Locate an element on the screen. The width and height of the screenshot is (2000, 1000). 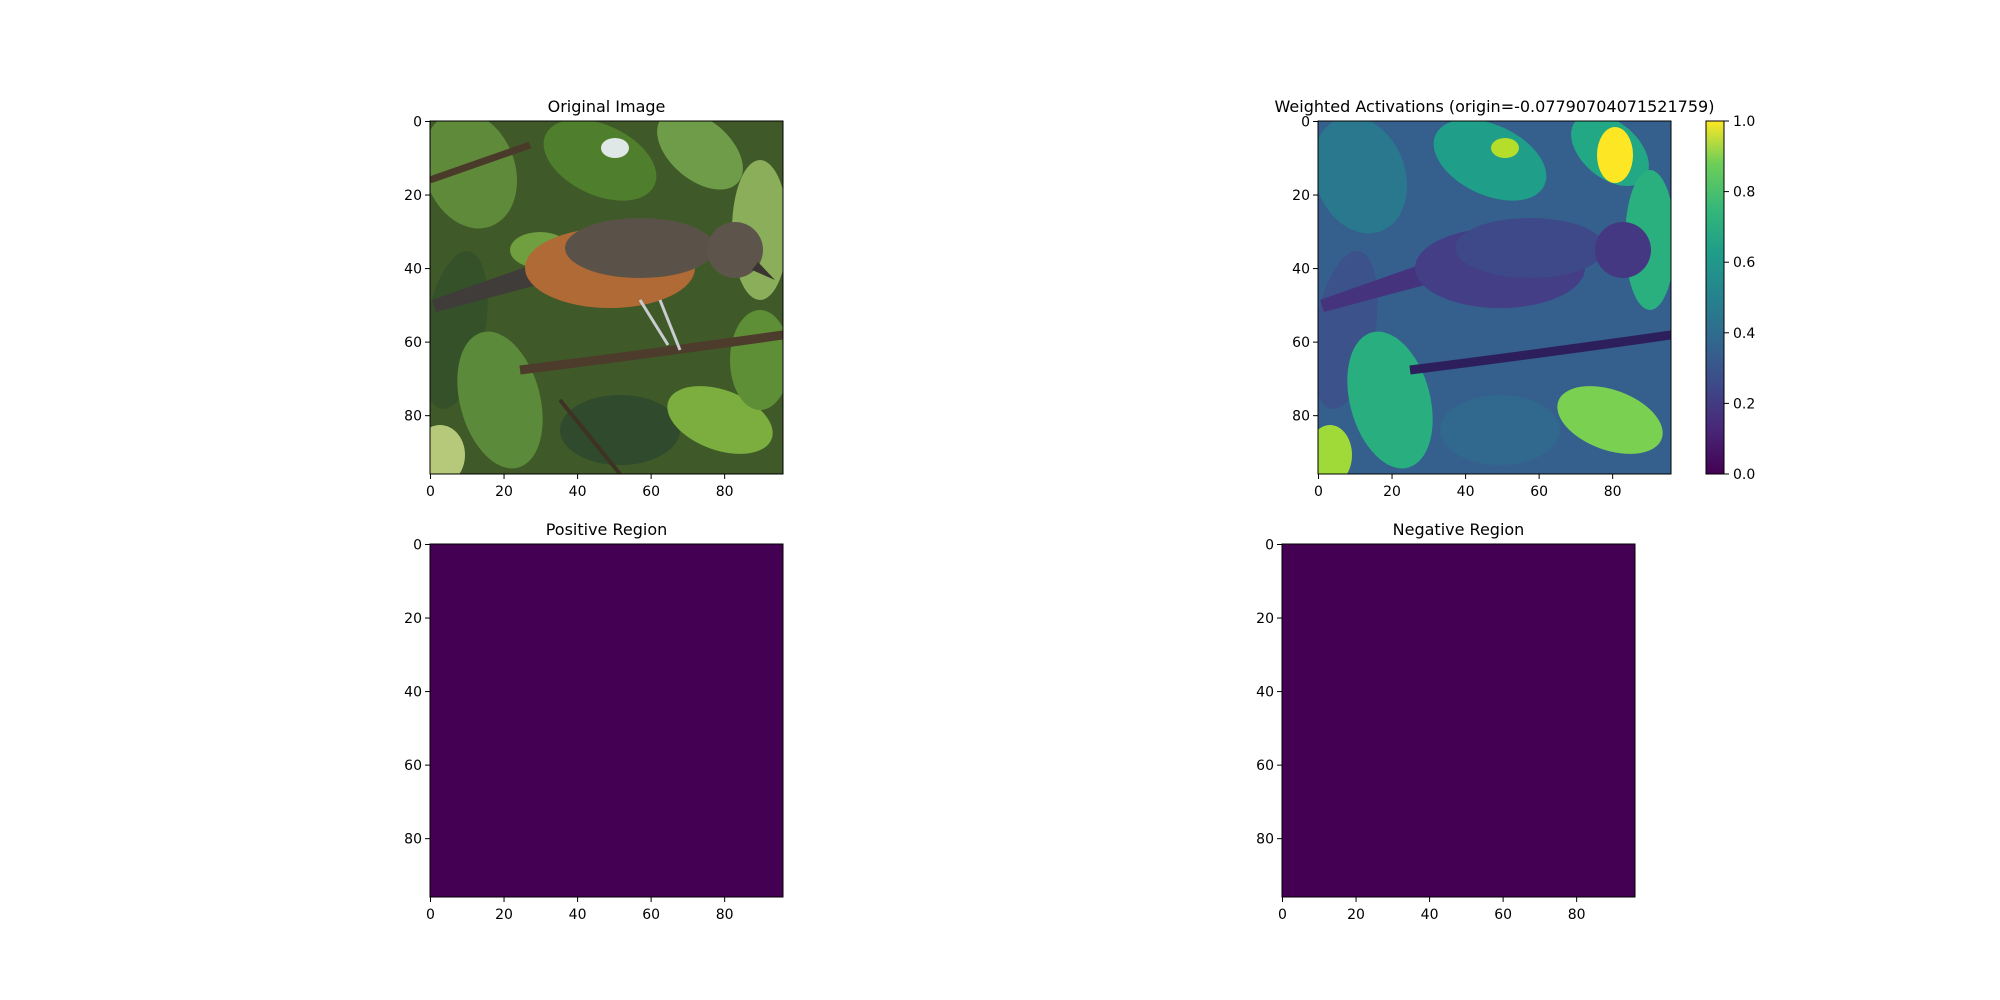
positive-region-heatmap is located at coordinates (606, 720).